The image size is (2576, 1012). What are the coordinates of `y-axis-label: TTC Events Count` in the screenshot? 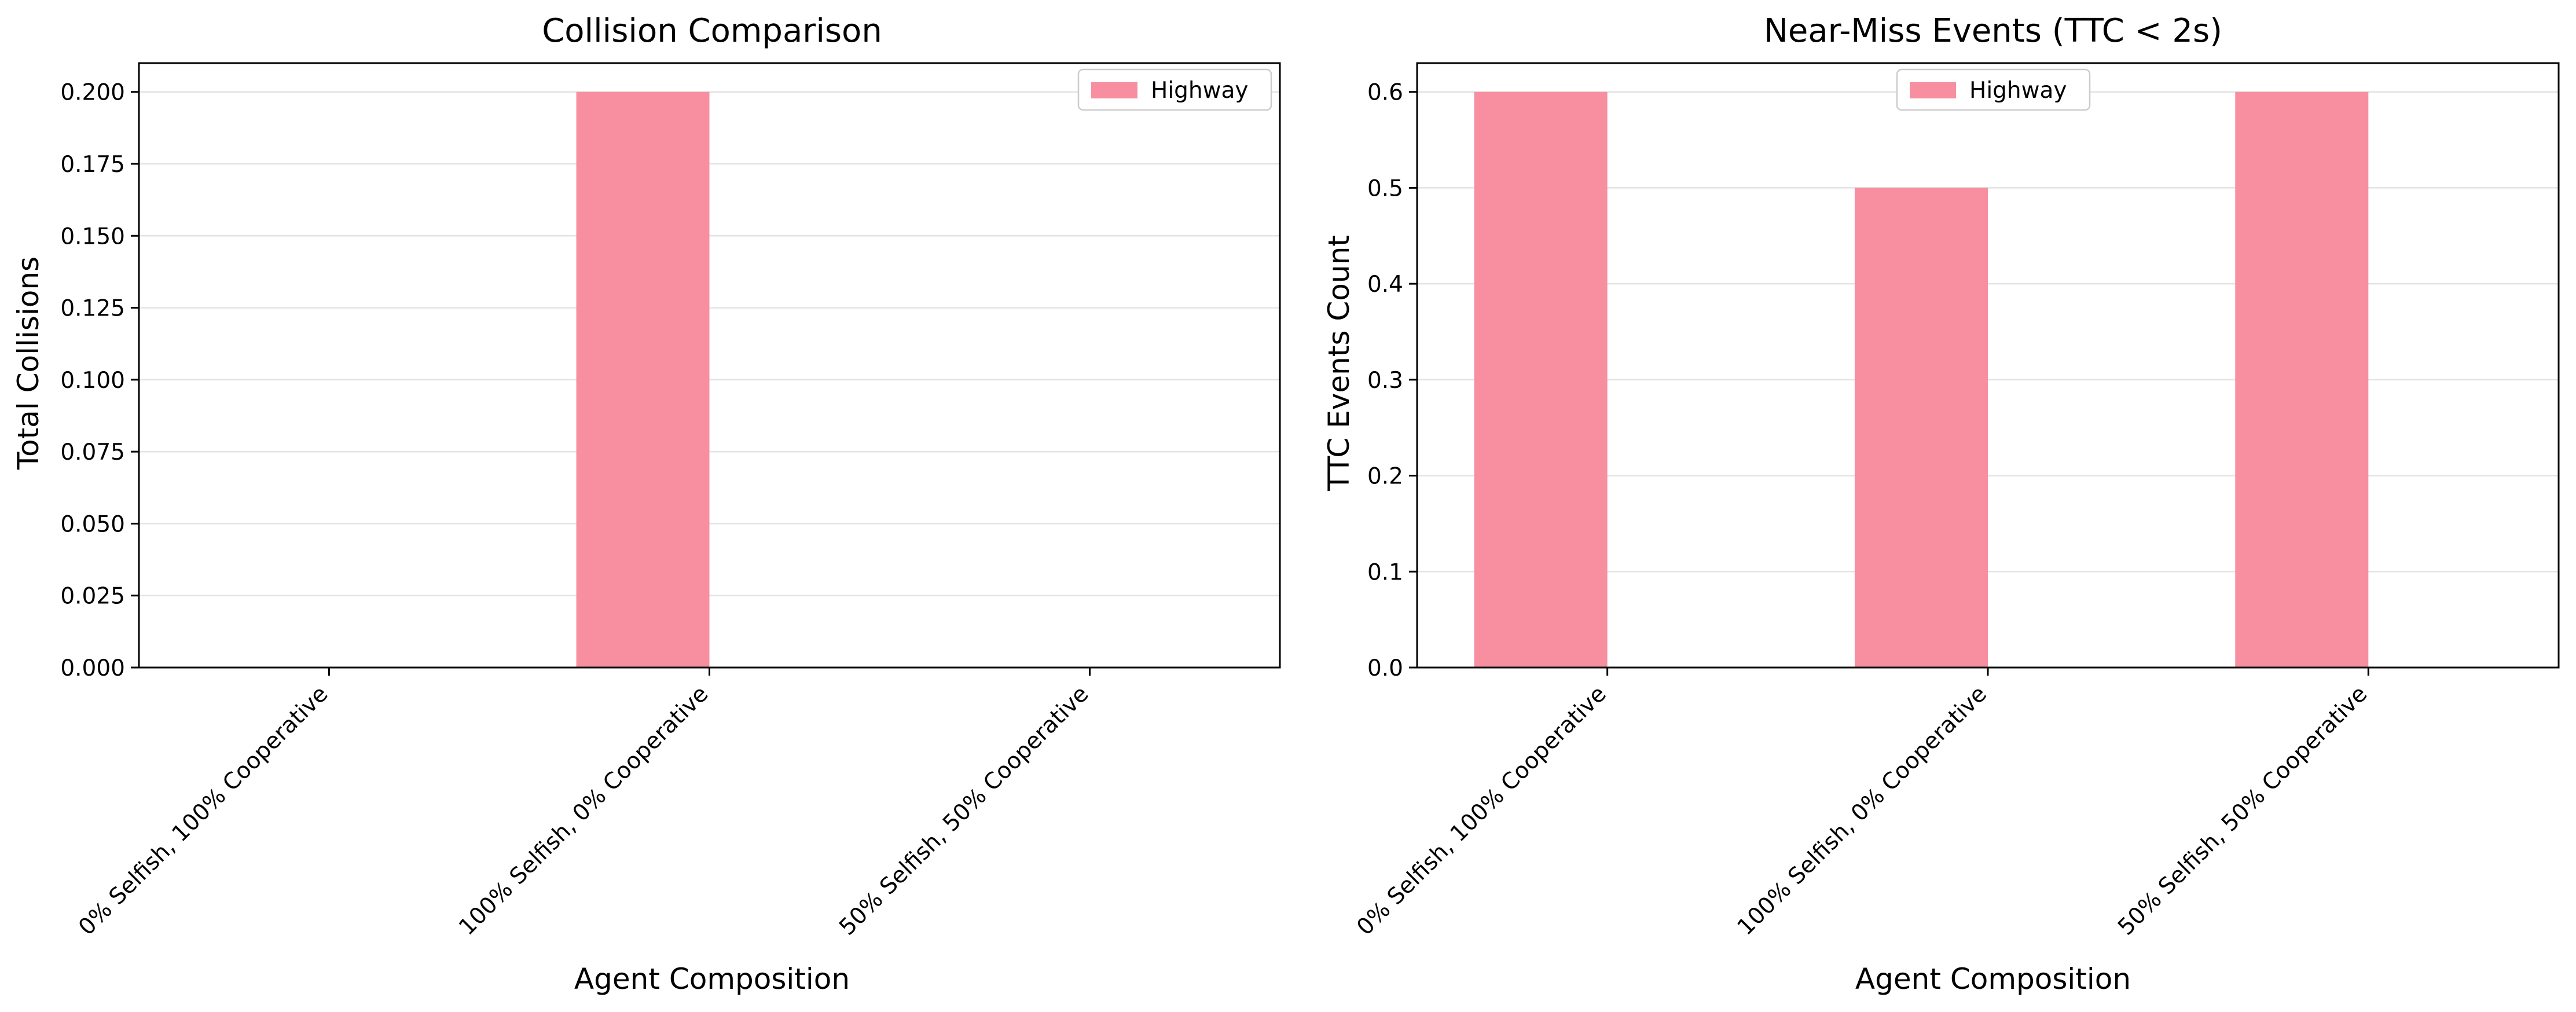 It's located at (1339, 363).